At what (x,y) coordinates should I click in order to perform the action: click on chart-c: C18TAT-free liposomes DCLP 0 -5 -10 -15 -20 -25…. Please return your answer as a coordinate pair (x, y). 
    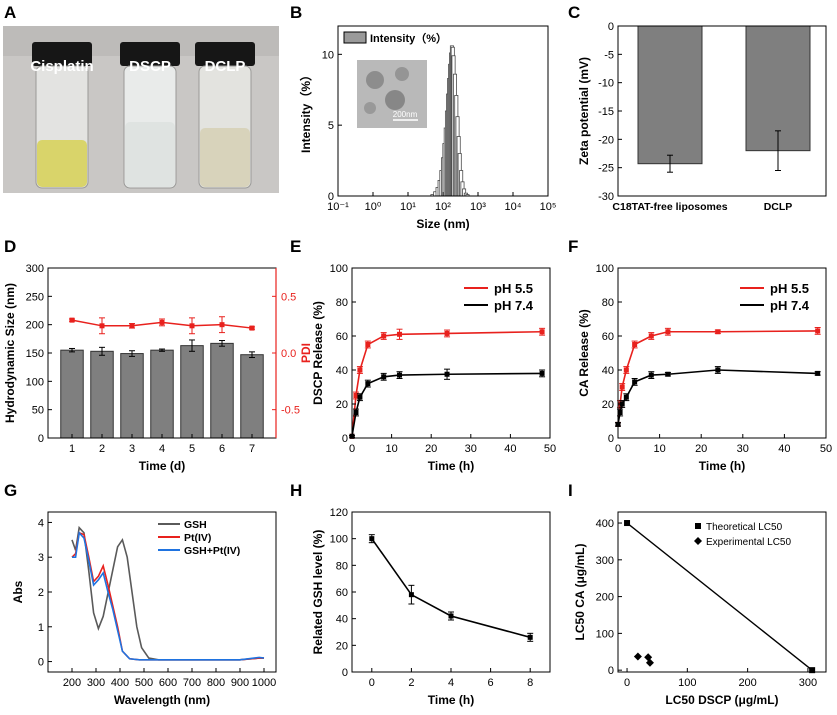
    Looking at the image, I should click on (702, 117).